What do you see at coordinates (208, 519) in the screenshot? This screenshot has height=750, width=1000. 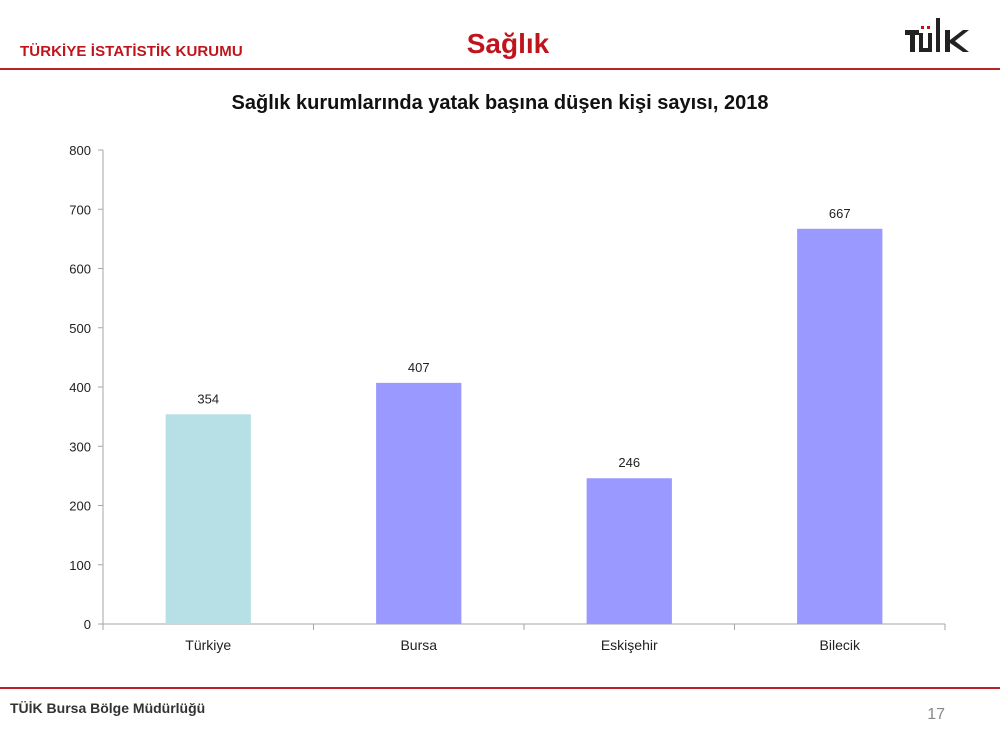 I see `bar-türkiye` at bounding box center [208, 519].